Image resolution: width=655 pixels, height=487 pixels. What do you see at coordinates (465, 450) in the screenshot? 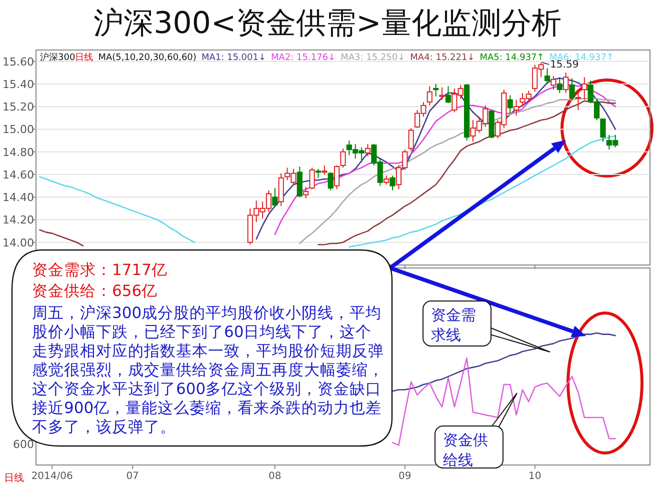
I see `annotation: 资金供给线` at bounding box center [465, 450].